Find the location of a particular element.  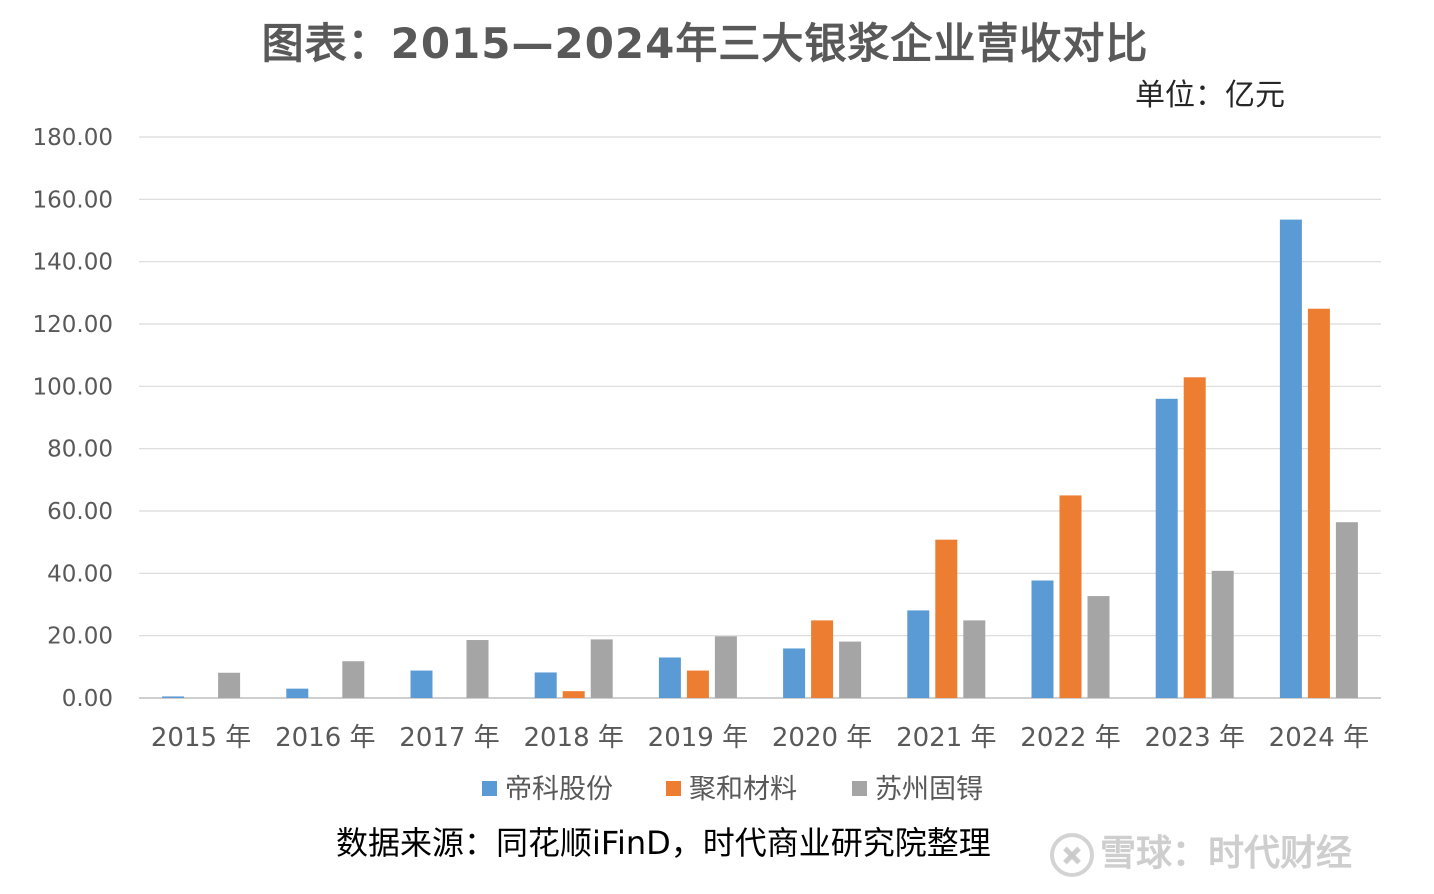

snowball-logo-icon is located at coordinates (1072, 855).